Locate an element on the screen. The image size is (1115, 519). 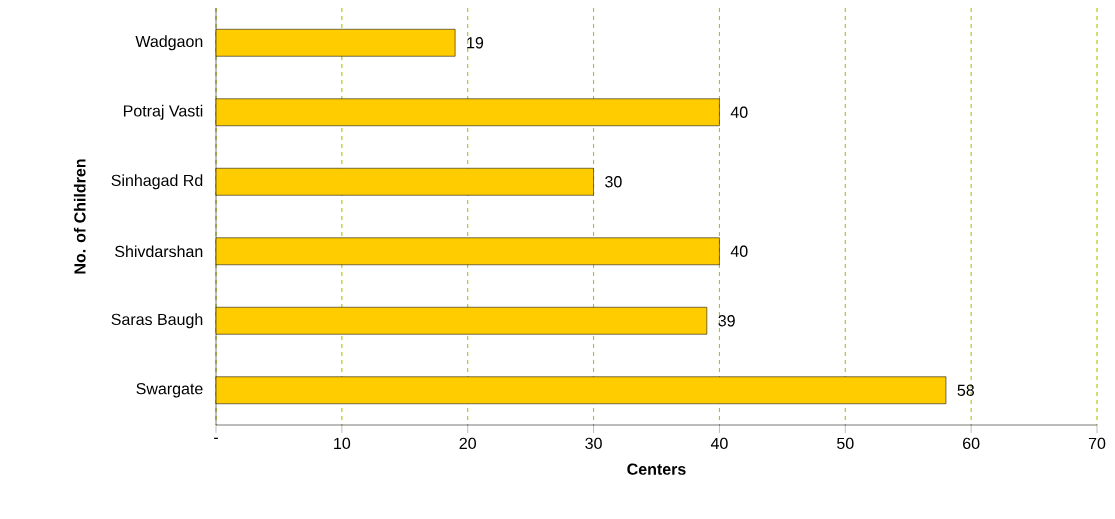
y-tick-label: Saras Baugh is located at coordinates (157, 321).